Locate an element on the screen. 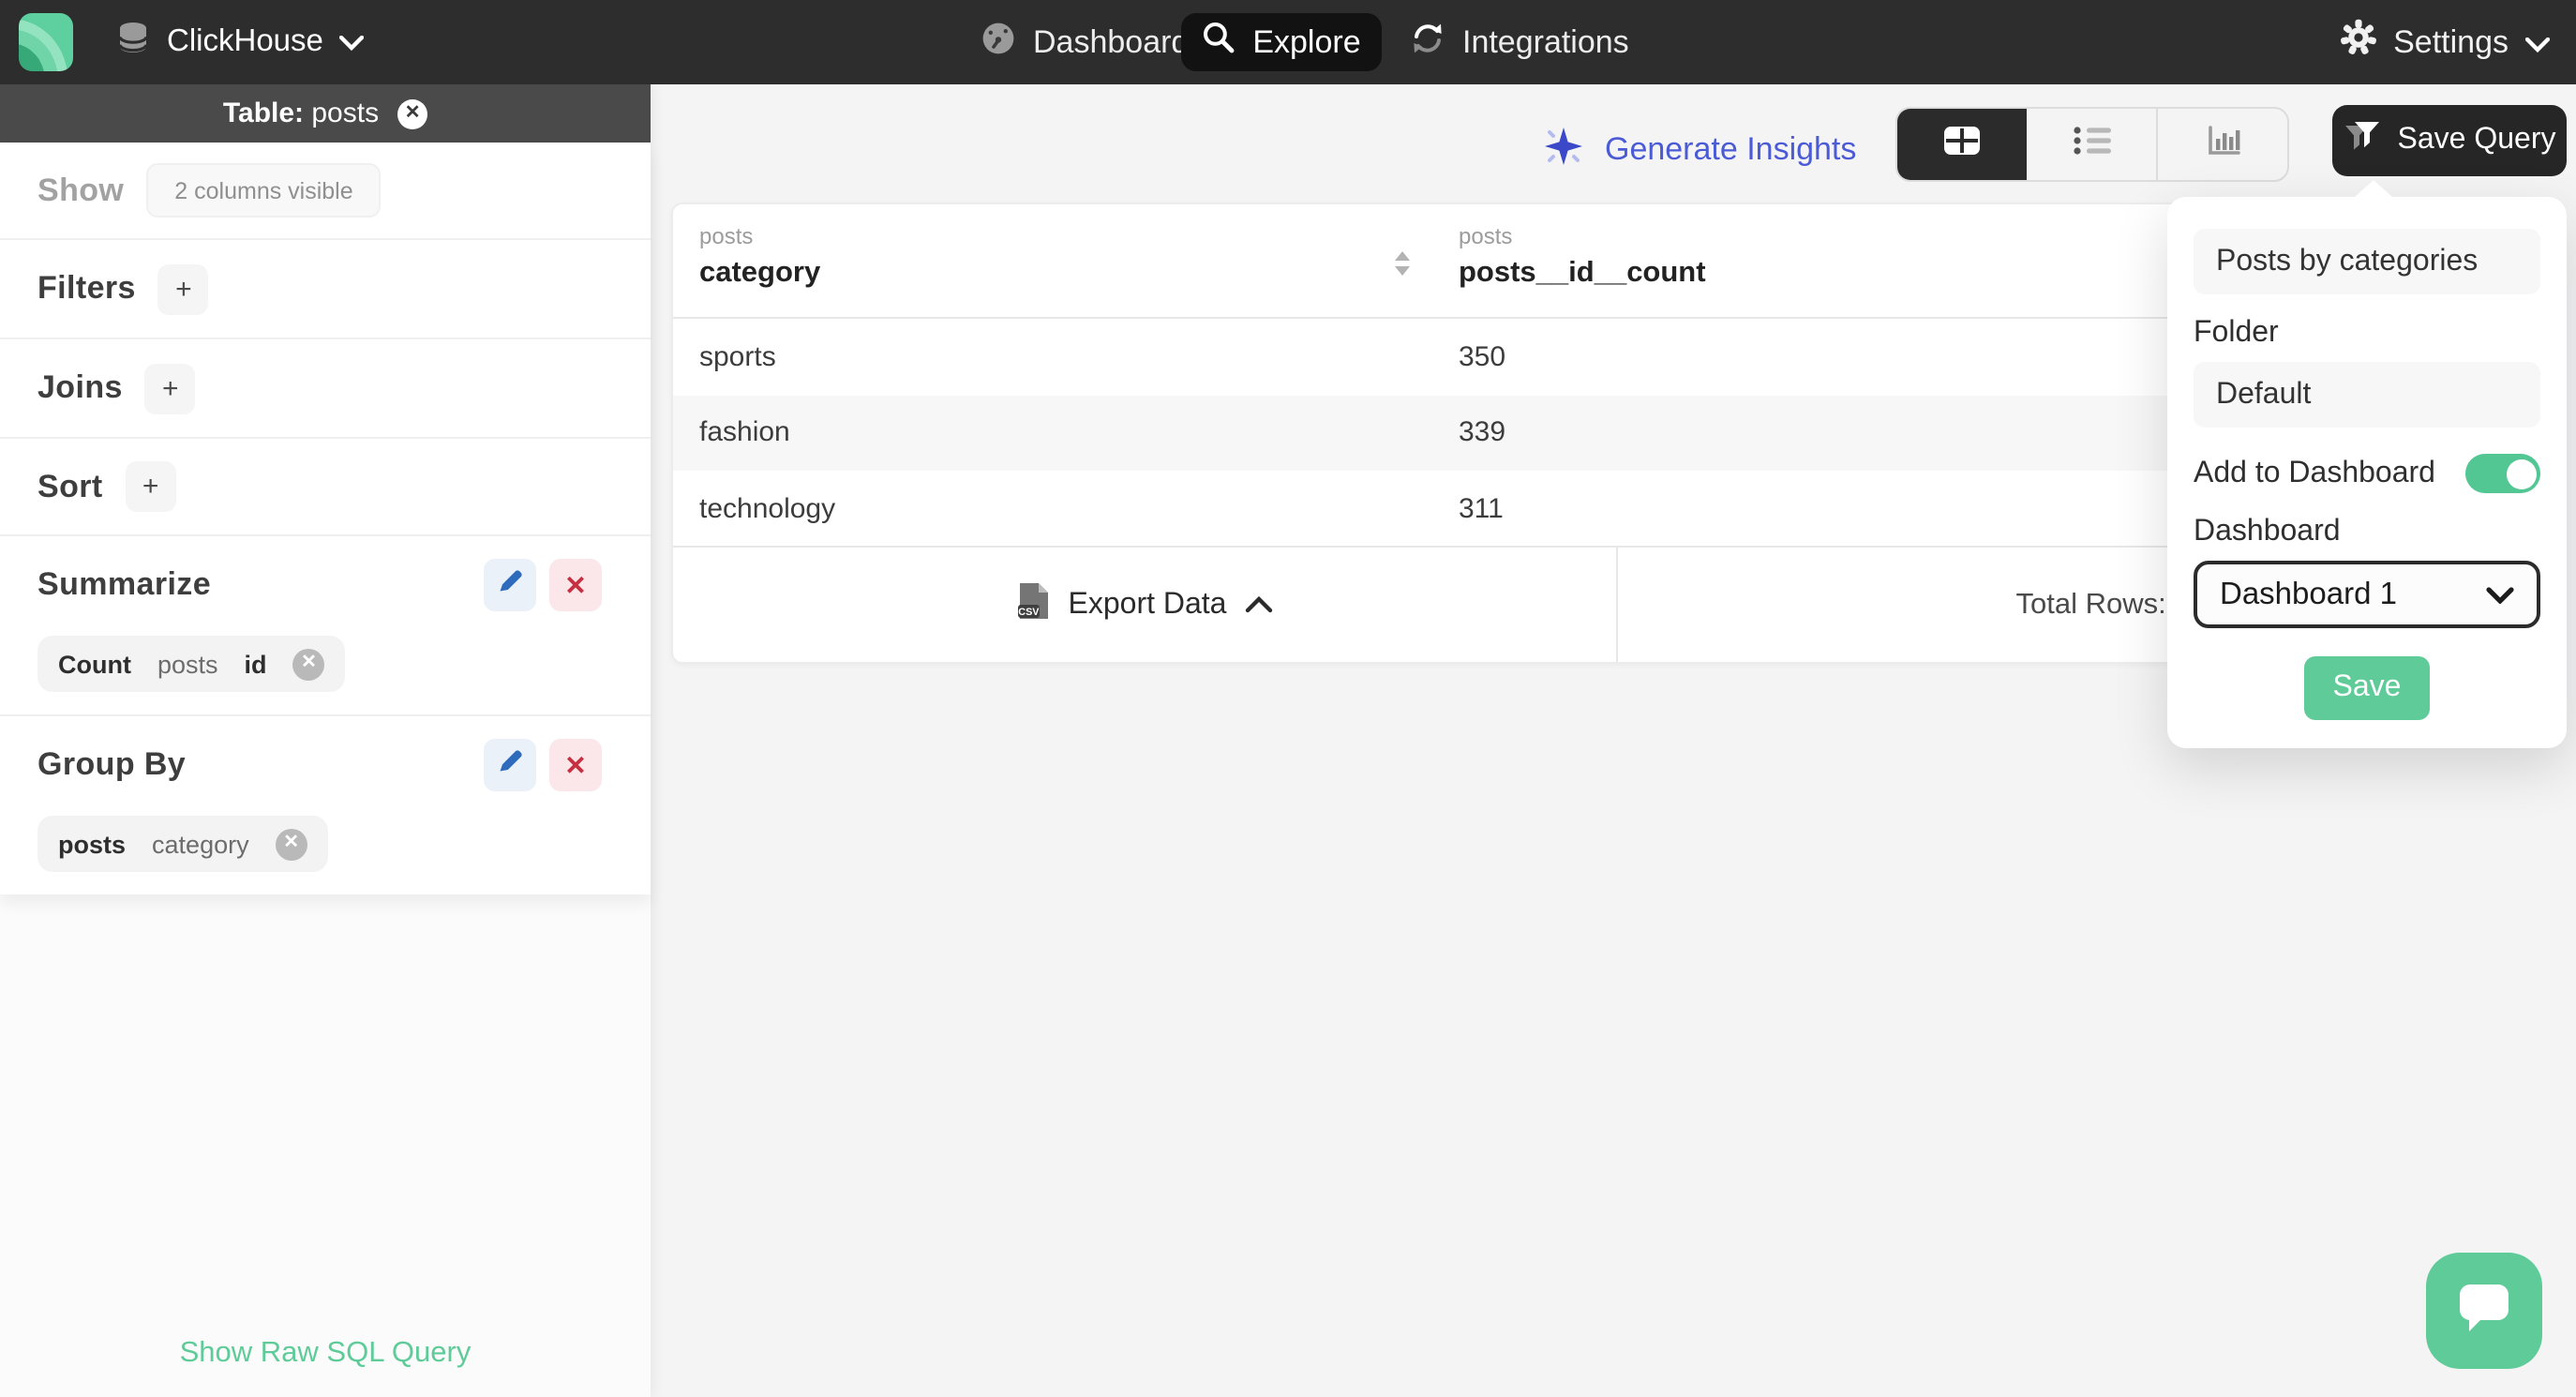 The height and width of the screenshot is (1397, 2576). table-header: Table: posts ✕ is located at coordinates (326, 113).